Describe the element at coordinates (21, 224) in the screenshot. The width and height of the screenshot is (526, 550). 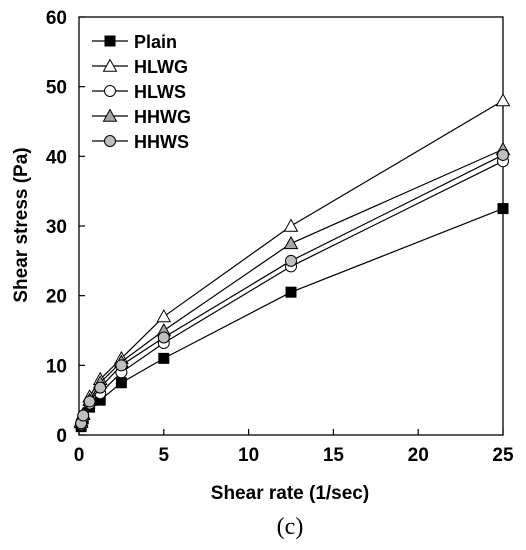
I see `y-axis-title: Shear stress (Pa)` at that location.